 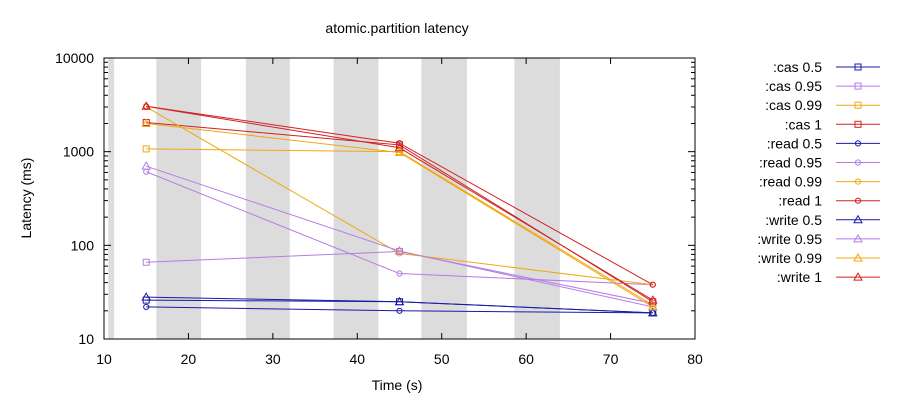 I want to click on legend-label-write-0-99: :write 0.99, so click(x=789, y=258).